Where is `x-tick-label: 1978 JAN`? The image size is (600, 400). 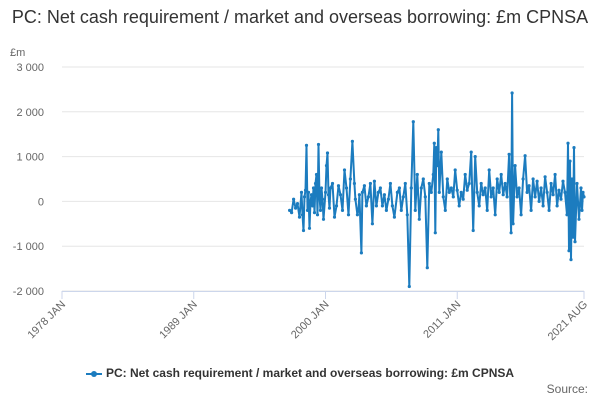
x-tick-label: 1978 JAN is located at coordinates (46, 320).